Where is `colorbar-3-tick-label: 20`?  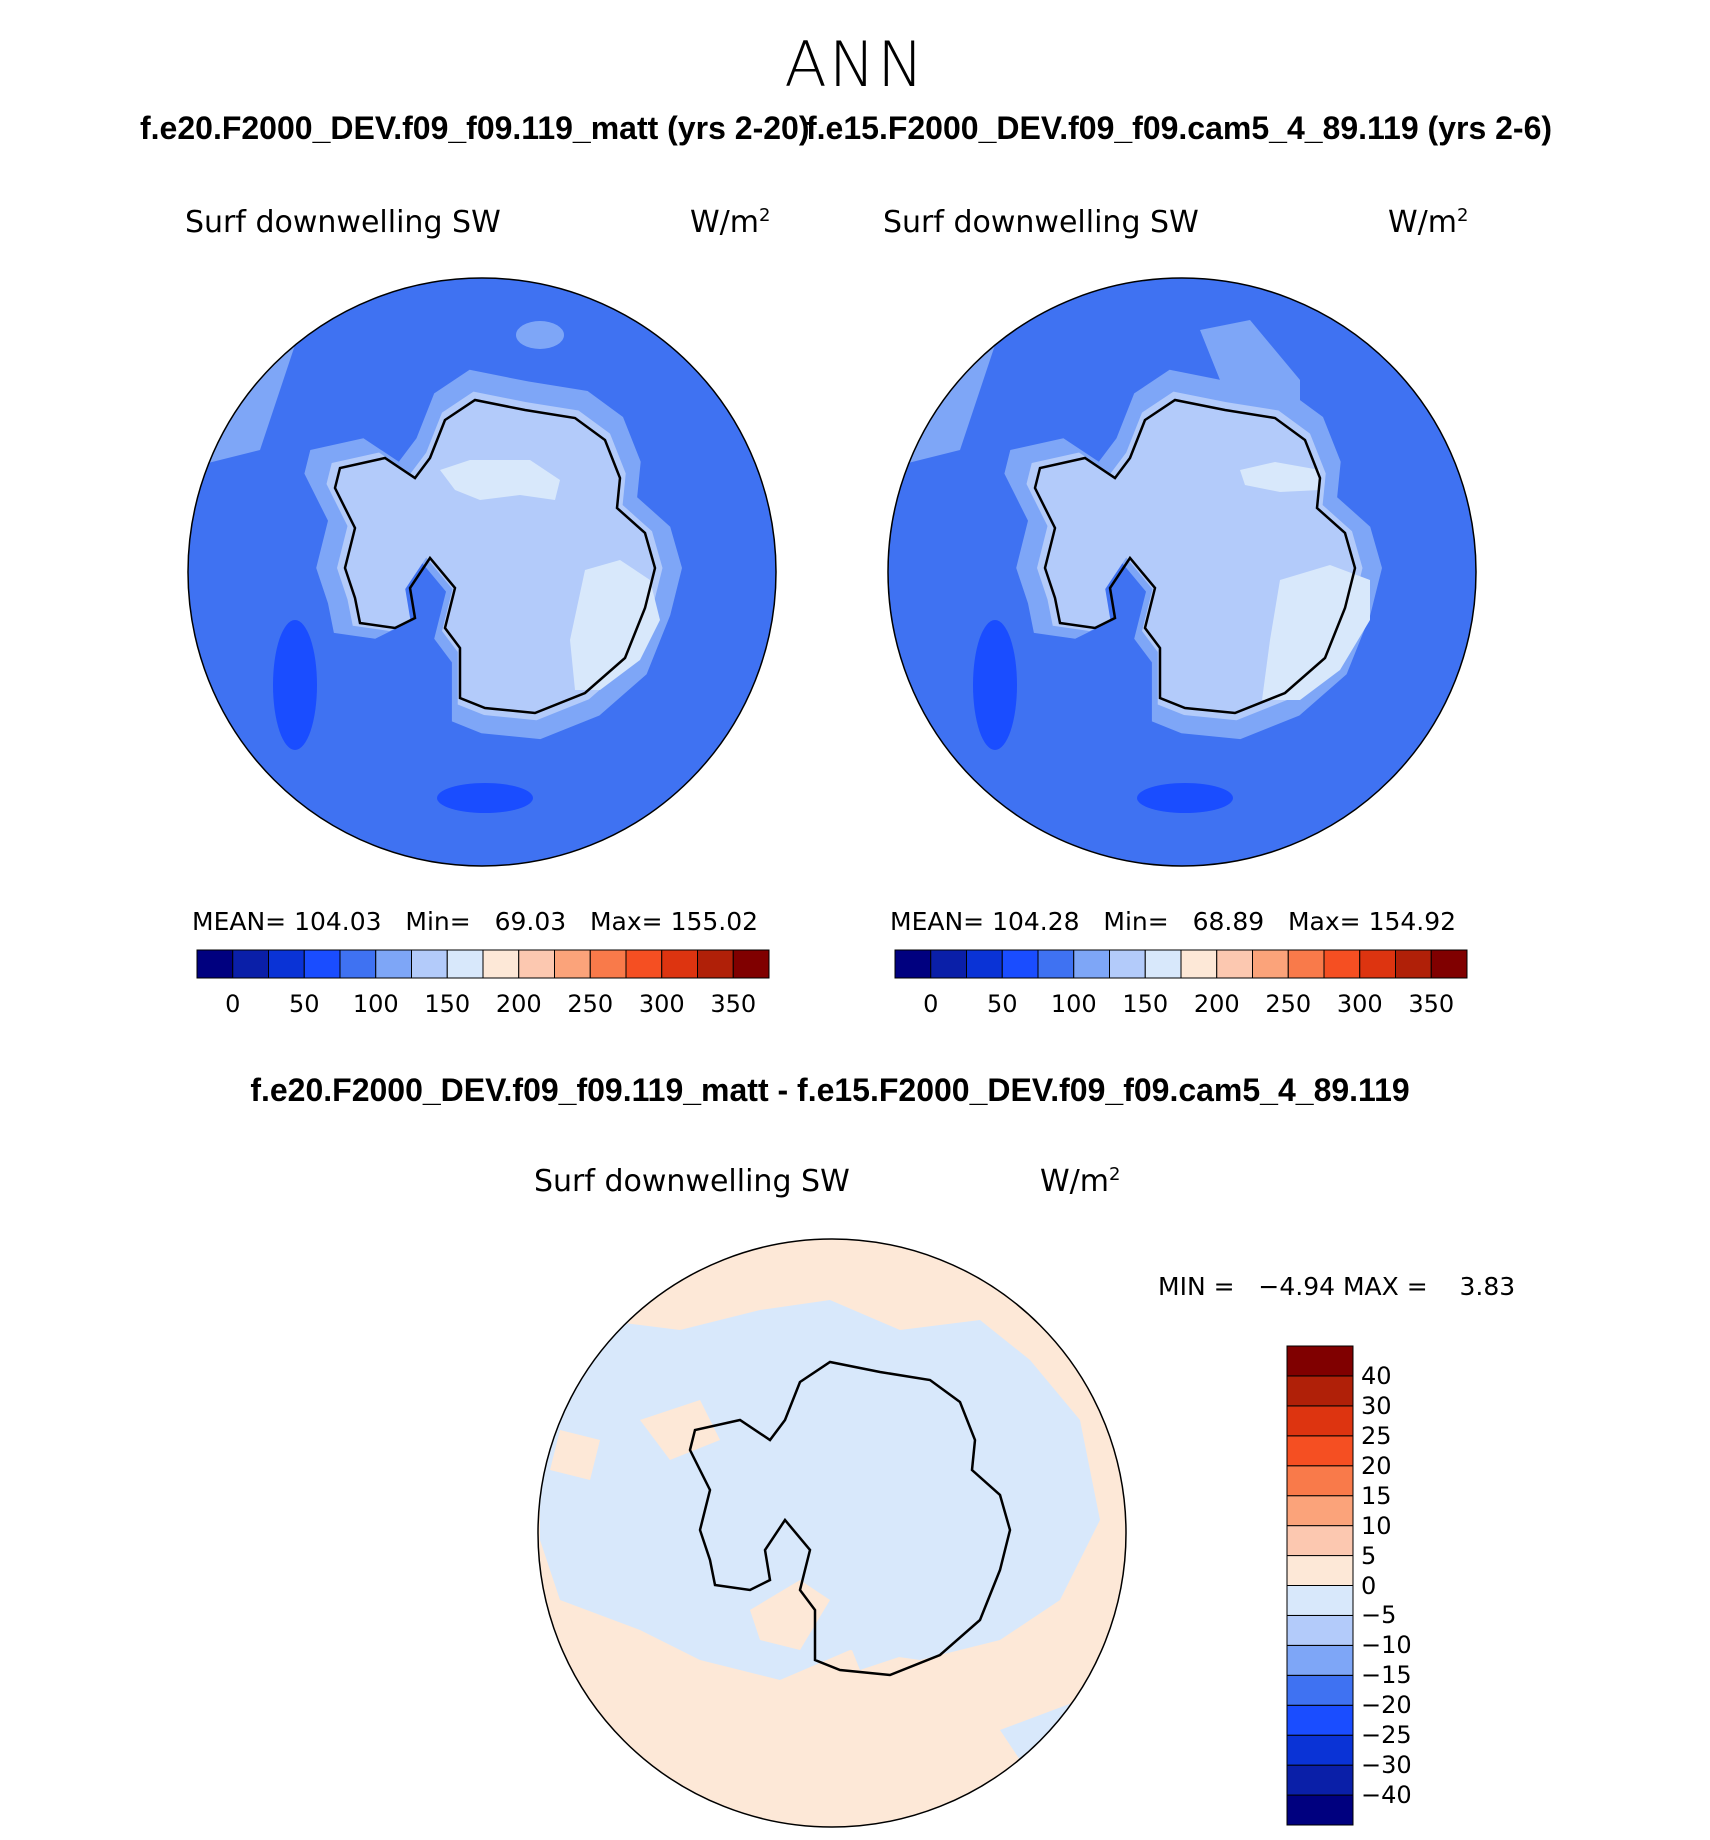
colorbar-3-tick-label: 20 is located at coordinates (1376, 1465).